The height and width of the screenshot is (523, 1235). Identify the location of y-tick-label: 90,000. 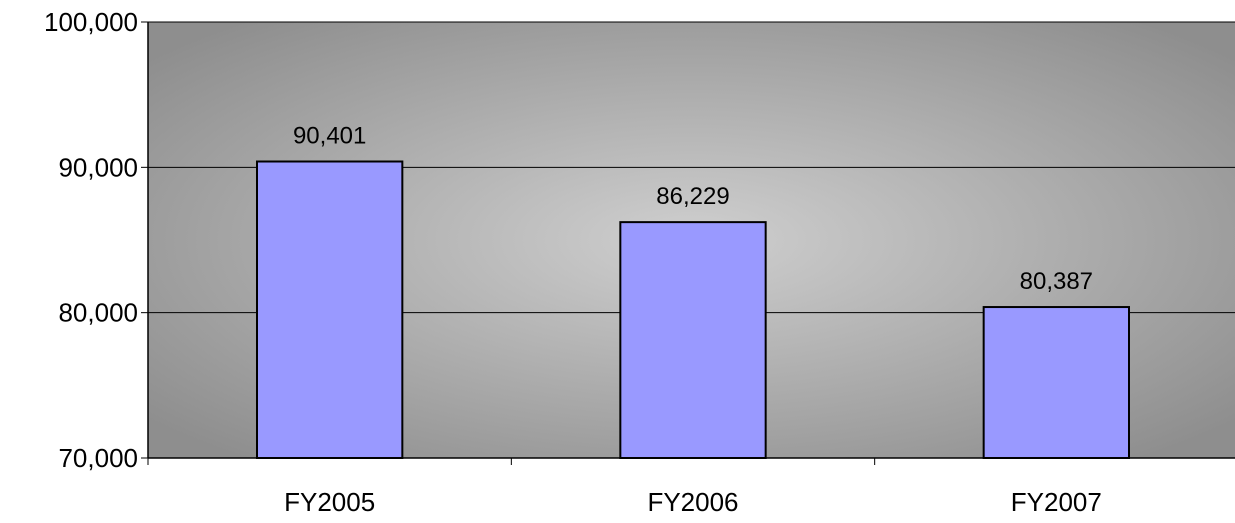
(98, 167).